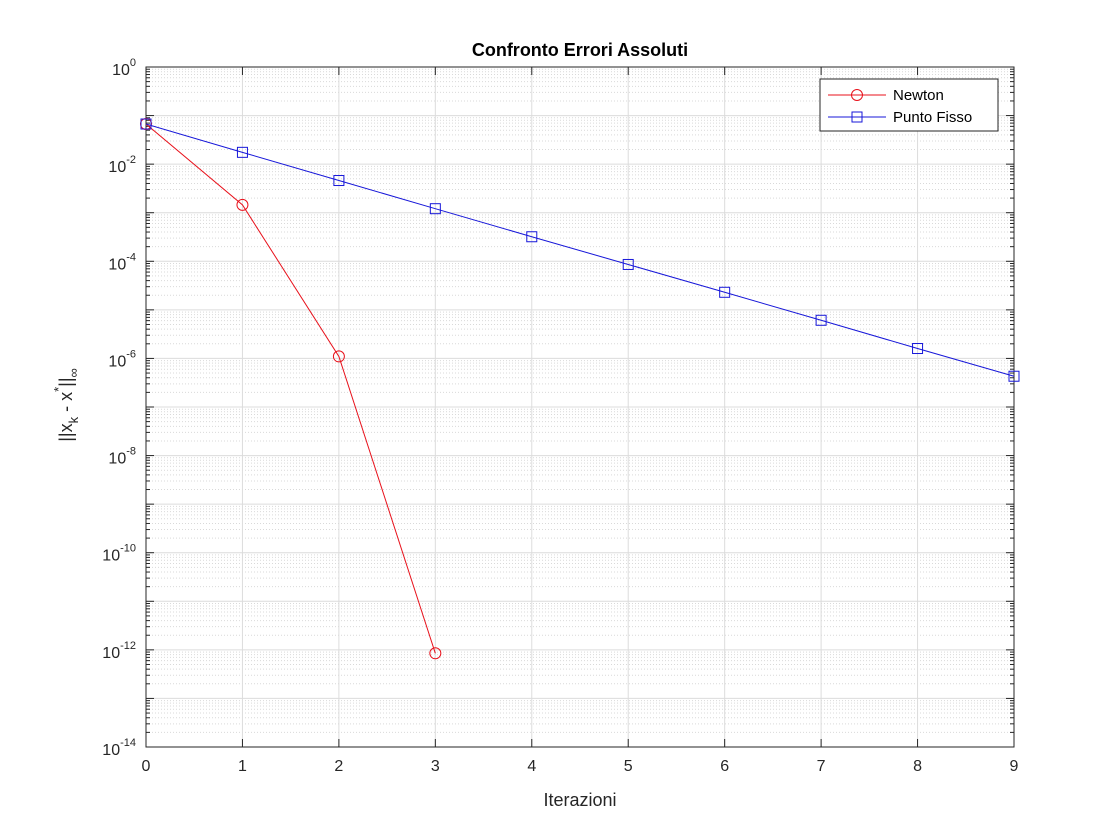 This screenshot has width=1120, height=840. I want to click on legend-box, so click(909, 105).